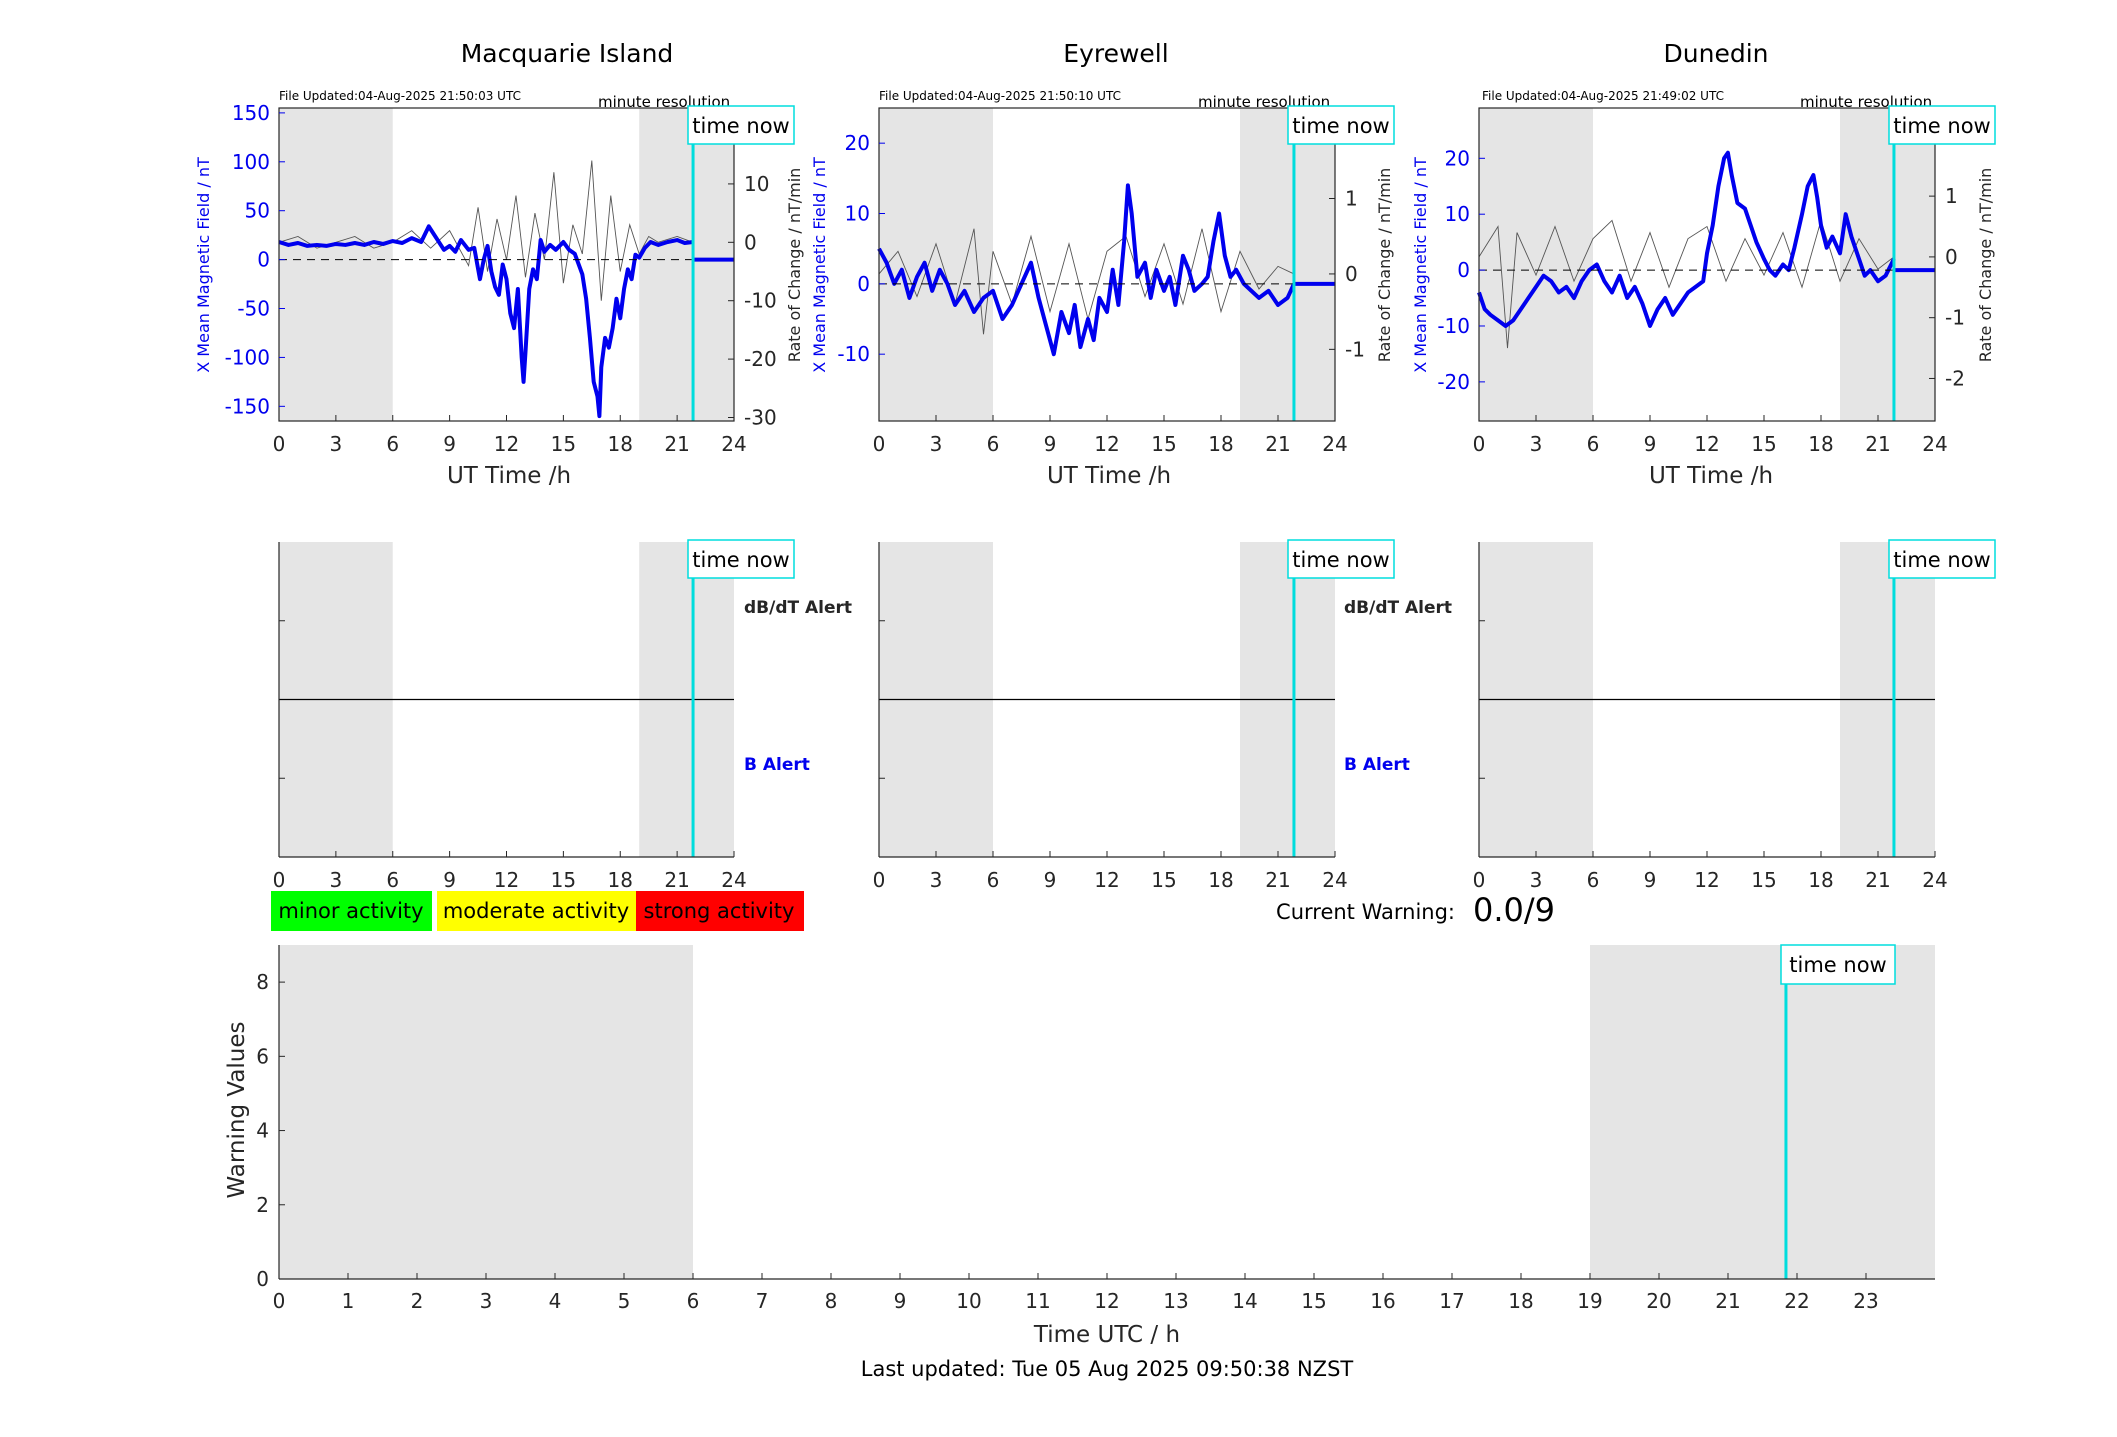 The image size is (2117, 1437). Describe the element at coordinates (1710, 871) in the screenshot. I see `alert-2-x-ticks: 0 3 6 9 12 15 18 21 24` at that location.